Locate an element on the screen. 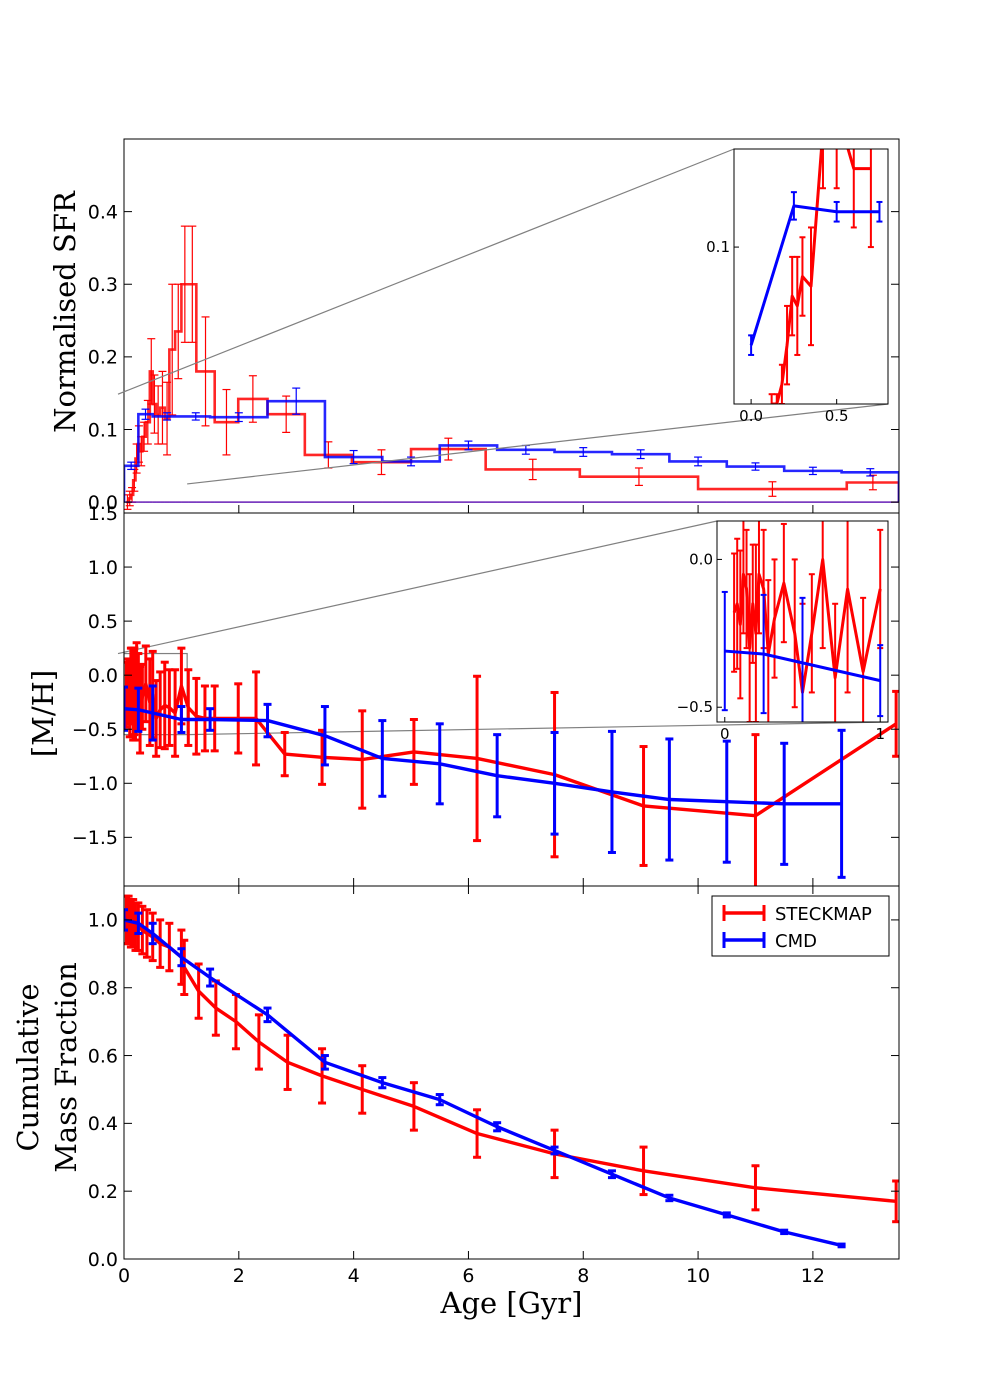 The height and width of the screenshot is (1400, 1000). sfr-inset-frame is located at coordinates (811, 276).